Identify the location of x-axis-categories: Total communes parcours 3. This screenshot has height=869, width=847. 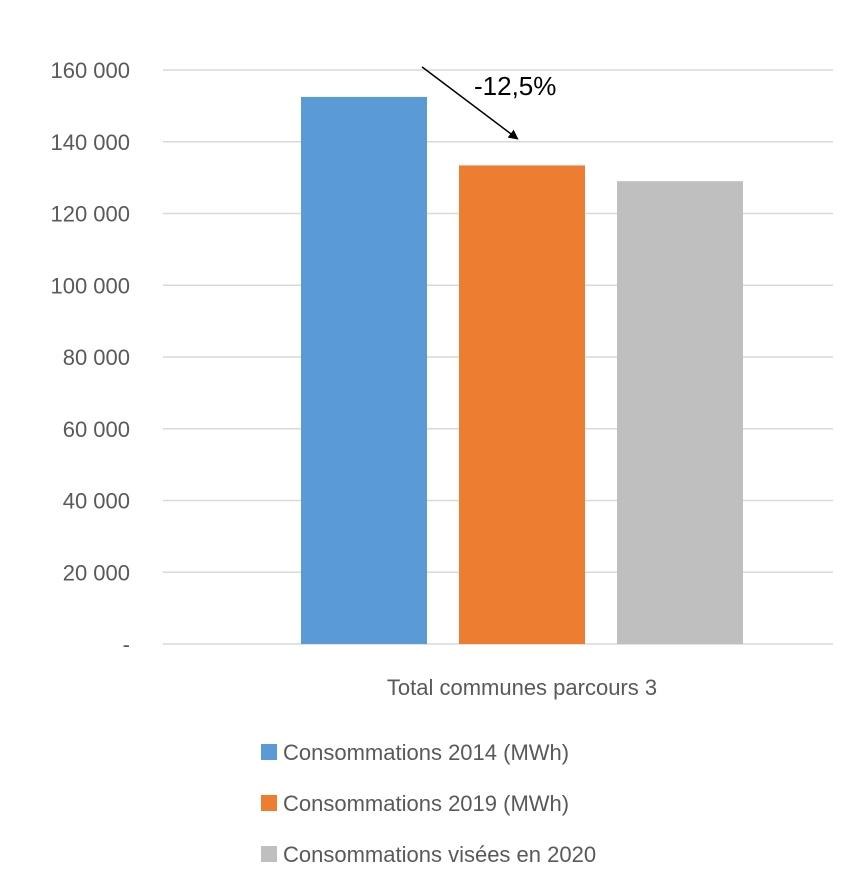
(522, 687).